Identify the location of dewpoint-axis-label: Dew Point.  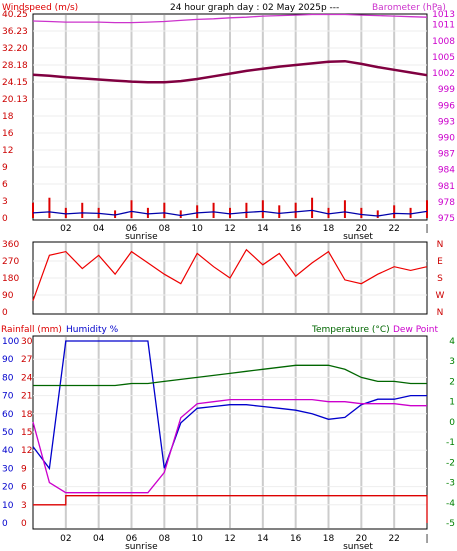
(416, 330).